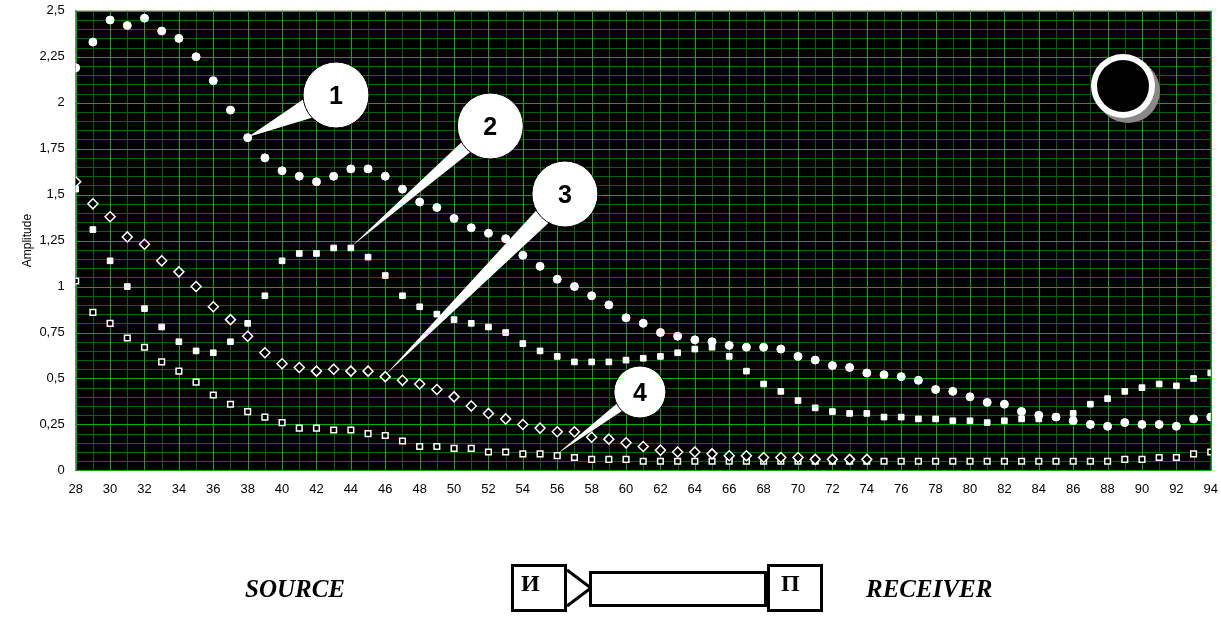 Image resolution: width=1221 pixels, height=625 pixels. What do you see at coordinates (61, 102) in the screenshot?
I see `y-tick-label: 2` at bounding box center [61, 102].